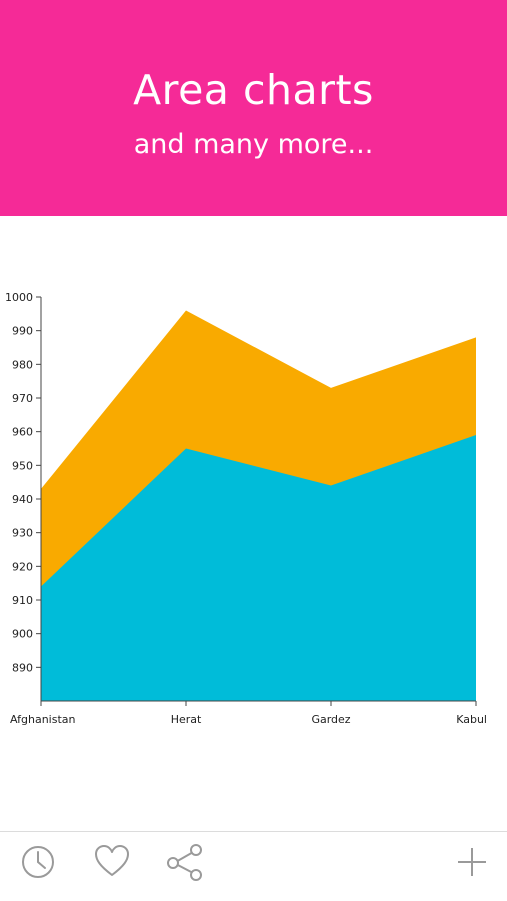 The width and height of the screenshot is (507, 901). What do you see at coordinates (22, 667) in the screenshot?
I see `y-tick-label-890: 890` at bounding box center [22, 667].